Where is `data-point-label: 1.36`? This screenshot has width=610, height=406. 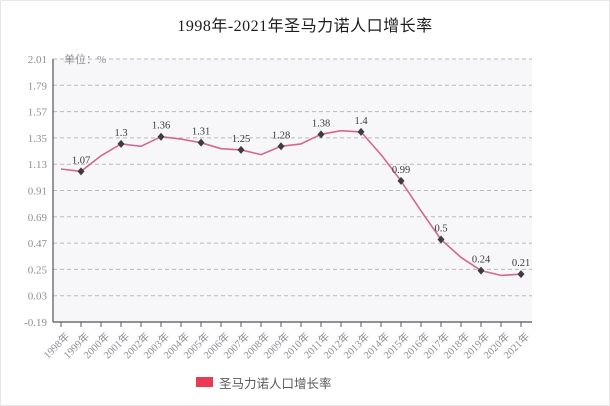 data-point-label: 1.36 is located at coordinates (161, 126).